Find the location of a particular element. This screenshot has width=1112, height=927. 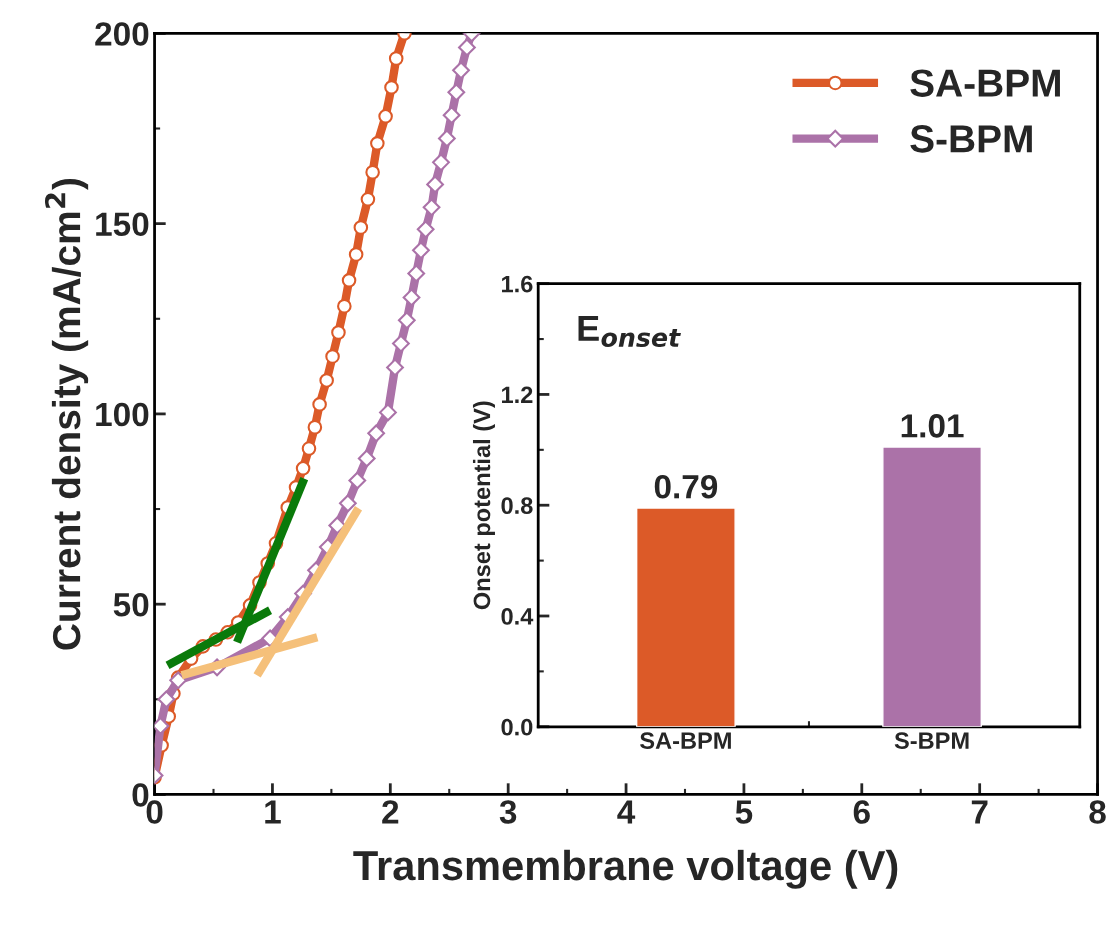

y-axis-title: Current density (mA/cm$^{2}$) is located at coordinates (66, 414).